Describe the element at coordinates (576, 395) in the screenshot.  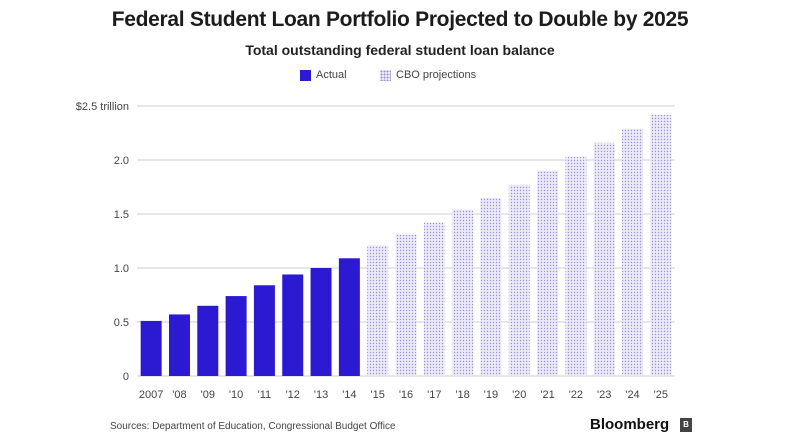
I see `x-tick-label: '22` at that location.